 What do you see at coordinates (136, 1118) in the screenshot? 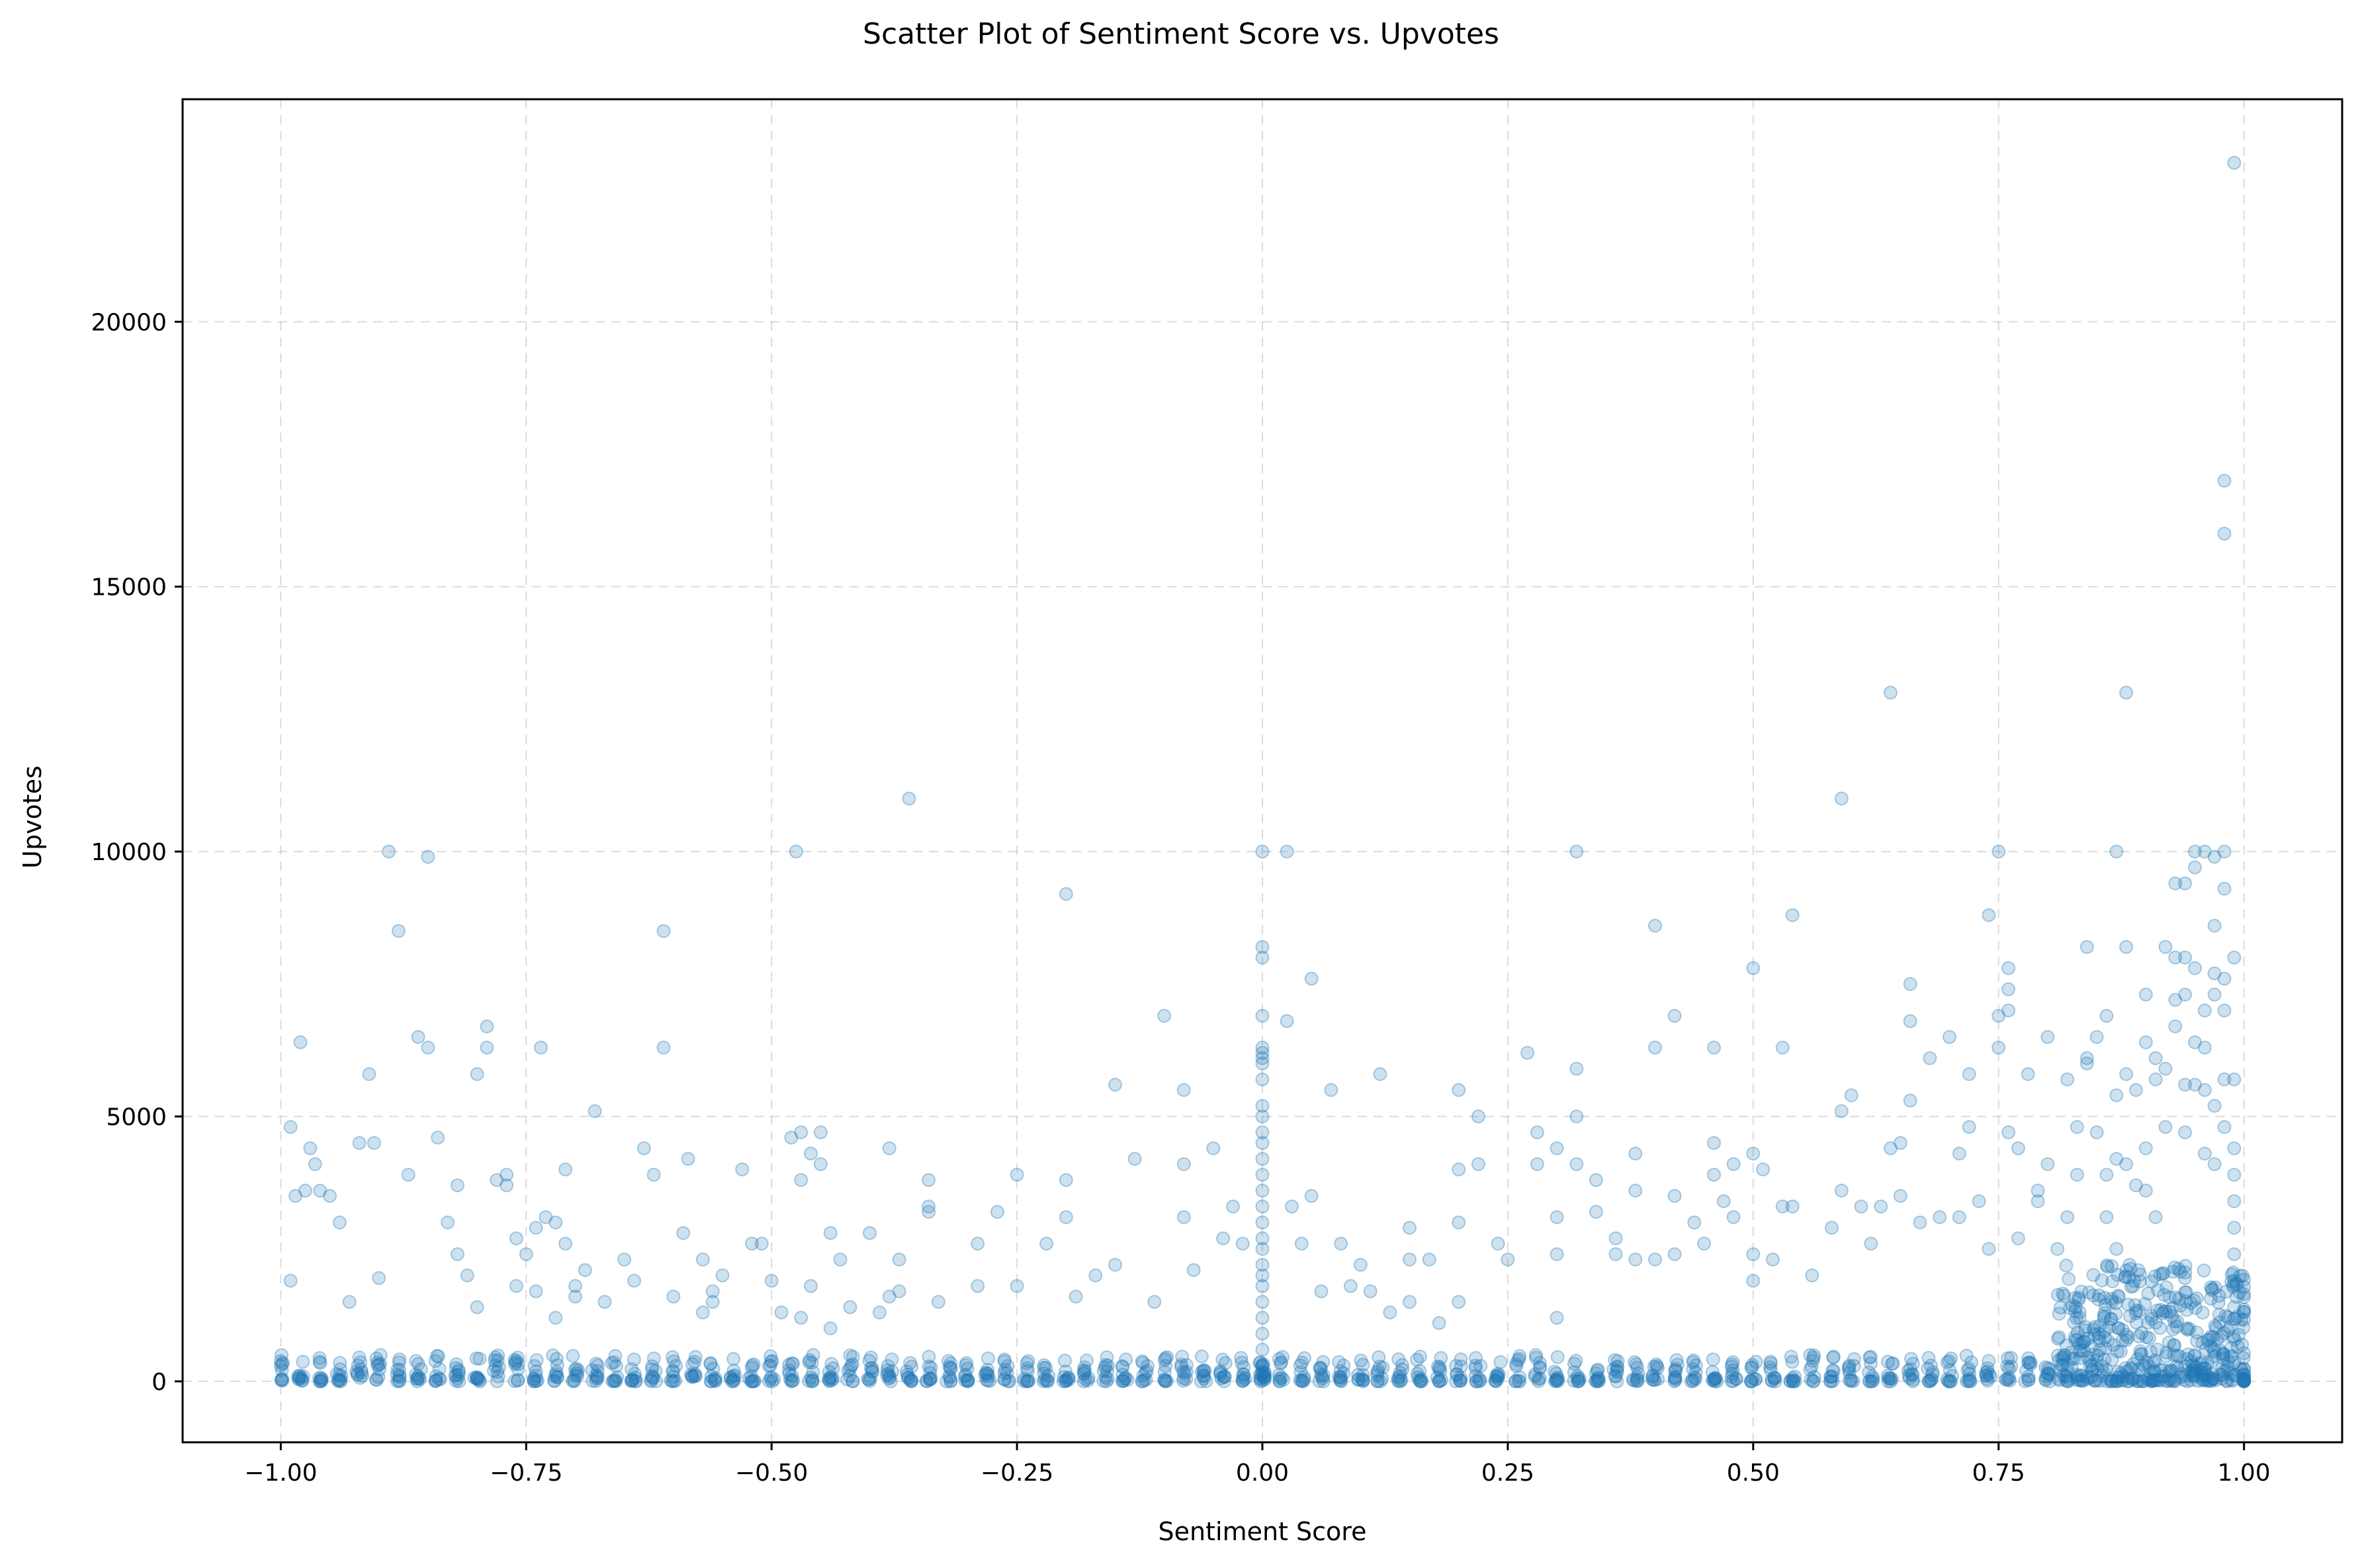
I see `y-tick-label: 5000` at bounding box center [136, 1118].